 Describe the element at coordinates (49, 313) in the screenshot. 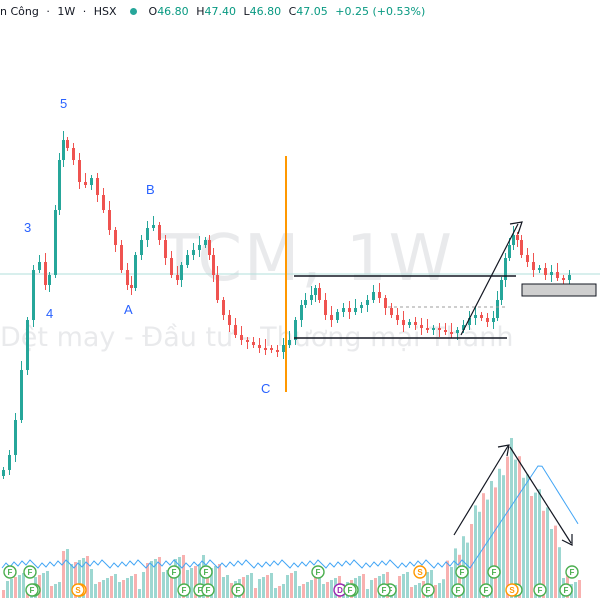

I see `wave-label-4: 4` at that location.